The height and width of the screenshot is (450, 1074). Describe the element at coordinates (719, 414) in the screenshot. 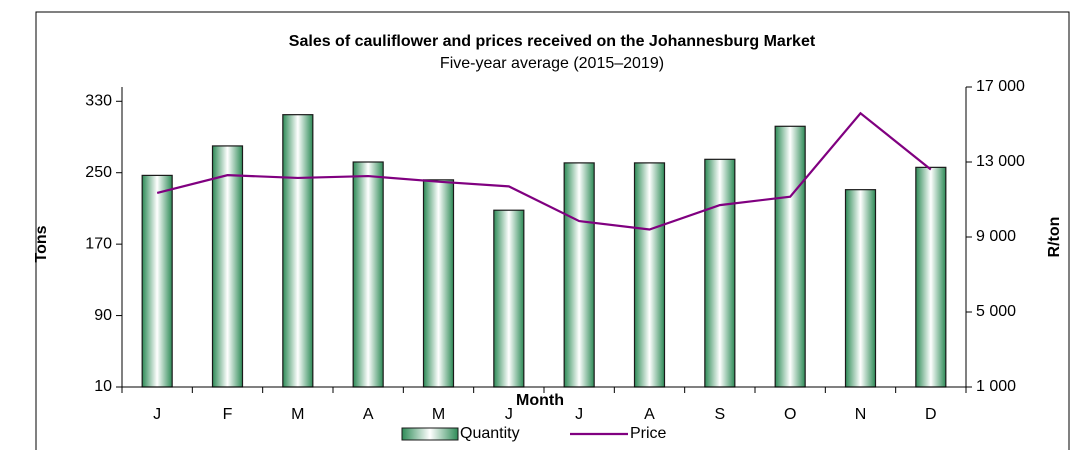

I see `x-tick-label: S` at that location.